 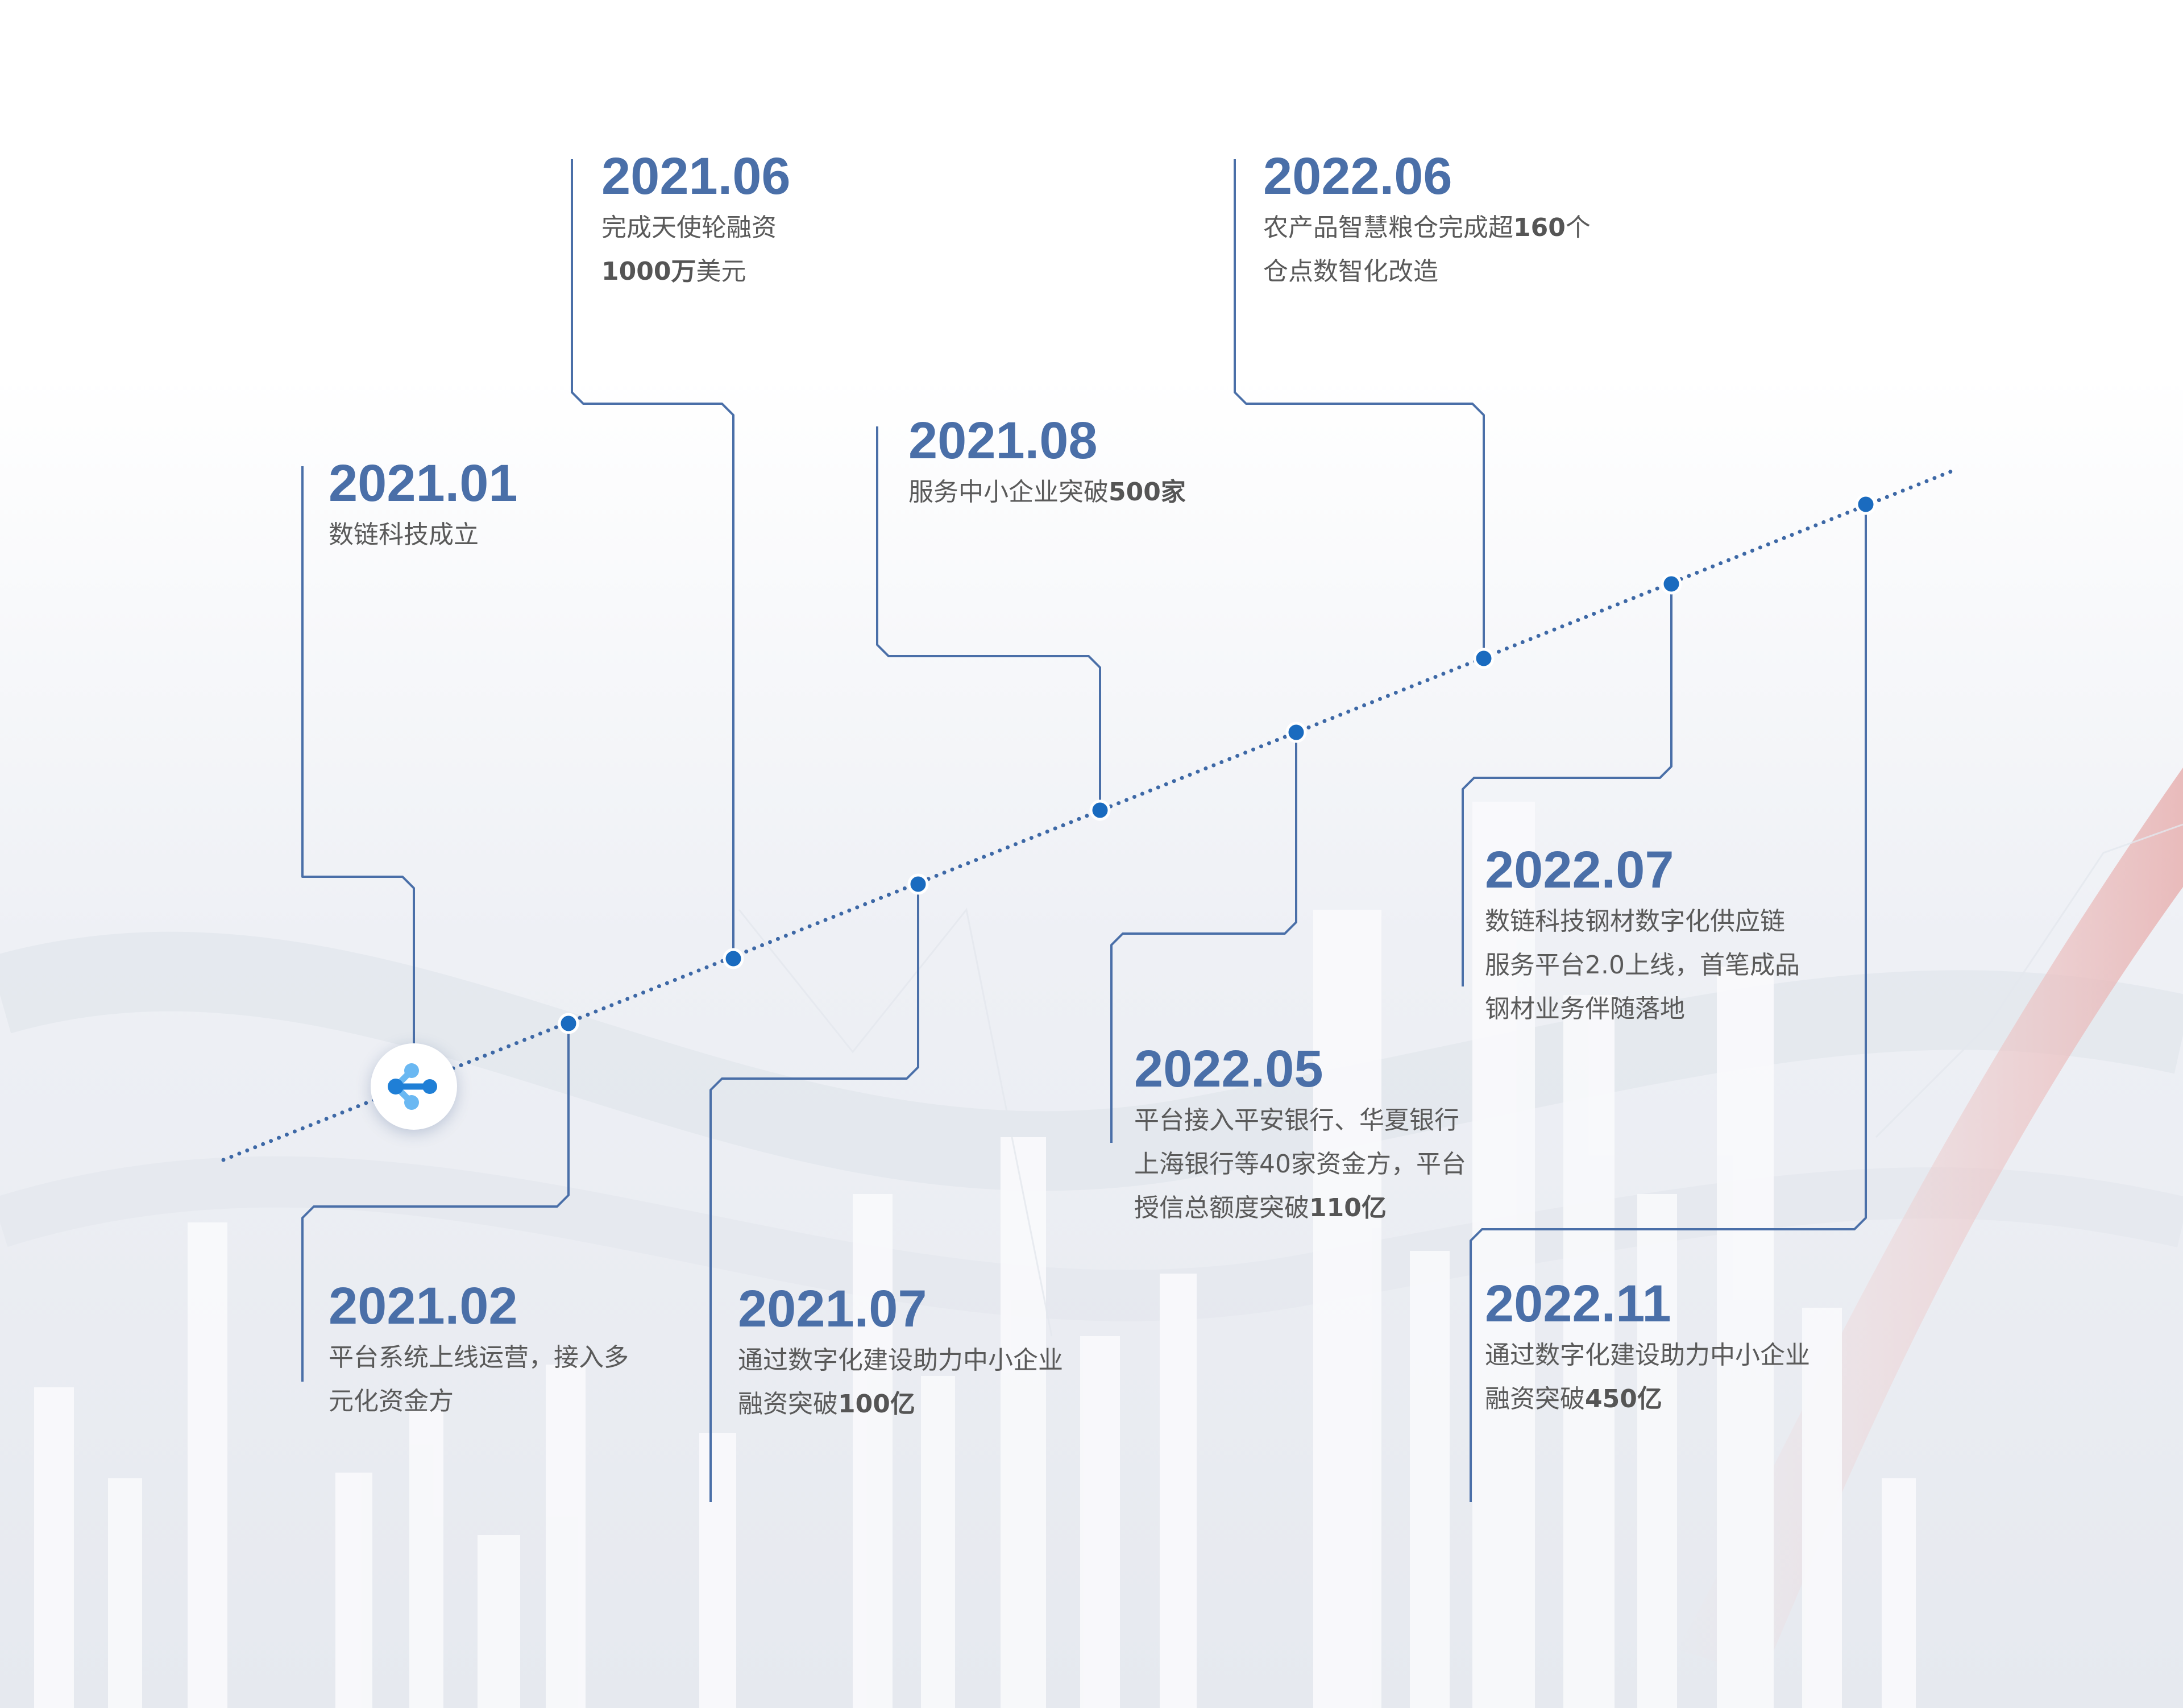 I want to click on milestone-2021.07: 2021.07 通过数字化建设助力中小企业 融资突破100亿, so click(x=901, y=1352).